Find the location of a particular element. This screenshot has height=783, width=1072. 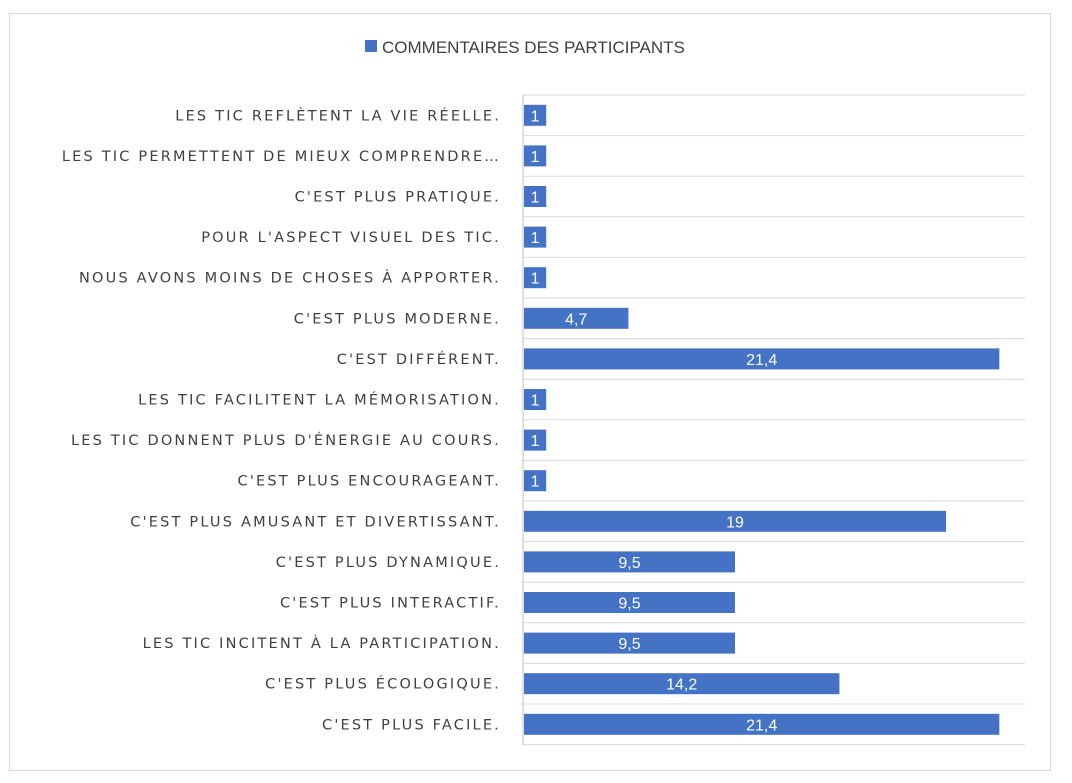

category-label: C'EST PLUS ÉCOLOGIQUE. is located at coordinates (383, 684).